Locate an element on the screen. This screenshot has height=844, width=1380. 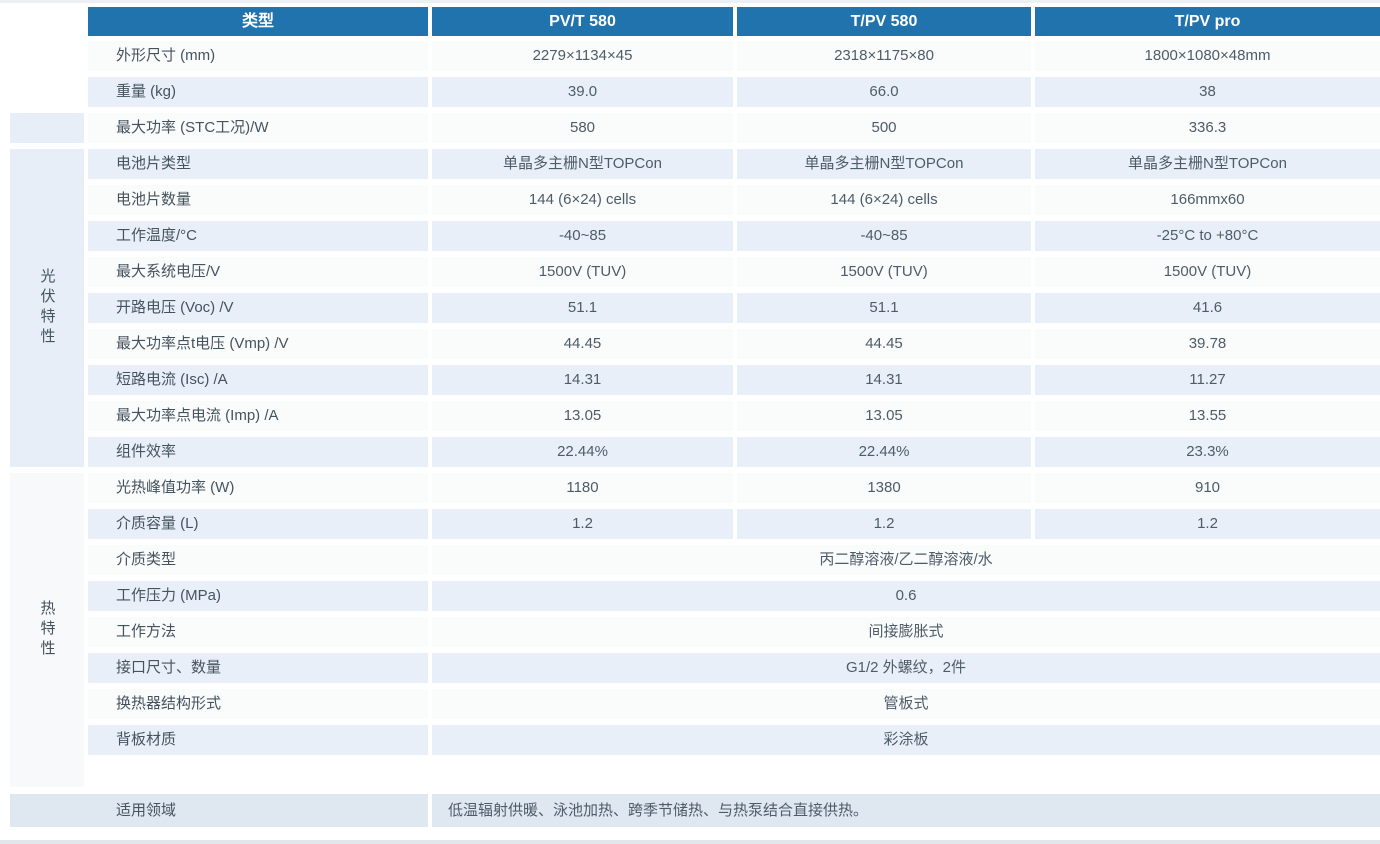
cell-tpv580: 2318×1175×80 is located at coordinates (884, 56).